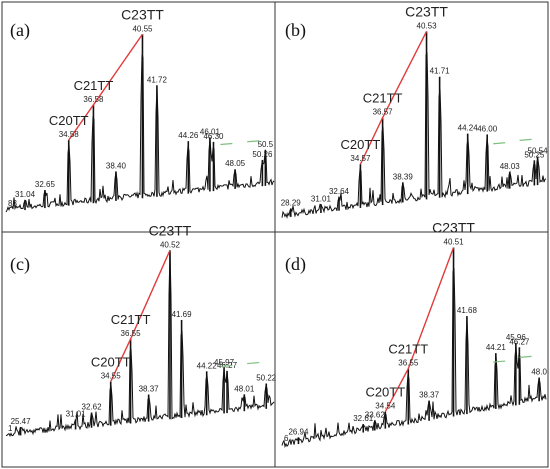  What do you see at coordinates (92, 407) in the screenshot?
I see `rt-label: 32.62` at bounding box center [92, 407].